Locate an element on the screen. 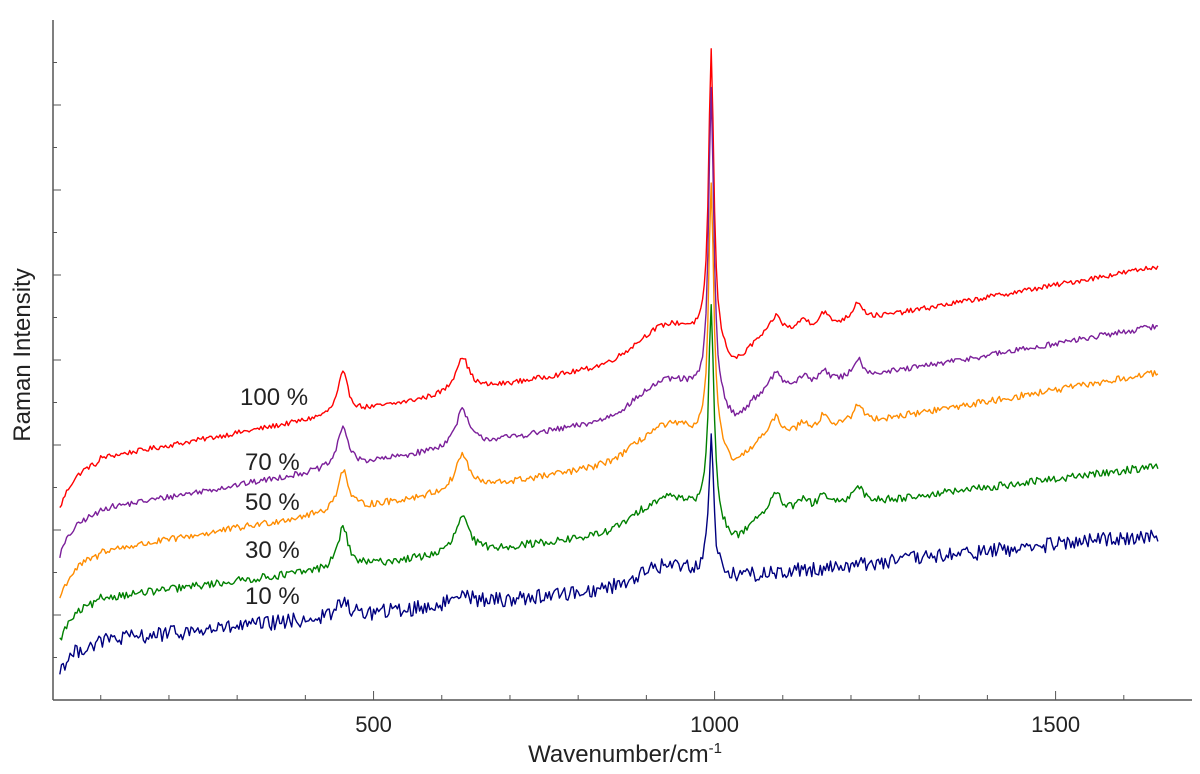 This screenshot has height=774, width=1200. y-axis-title: Raman Intensity is located at coordinates (22, 354).